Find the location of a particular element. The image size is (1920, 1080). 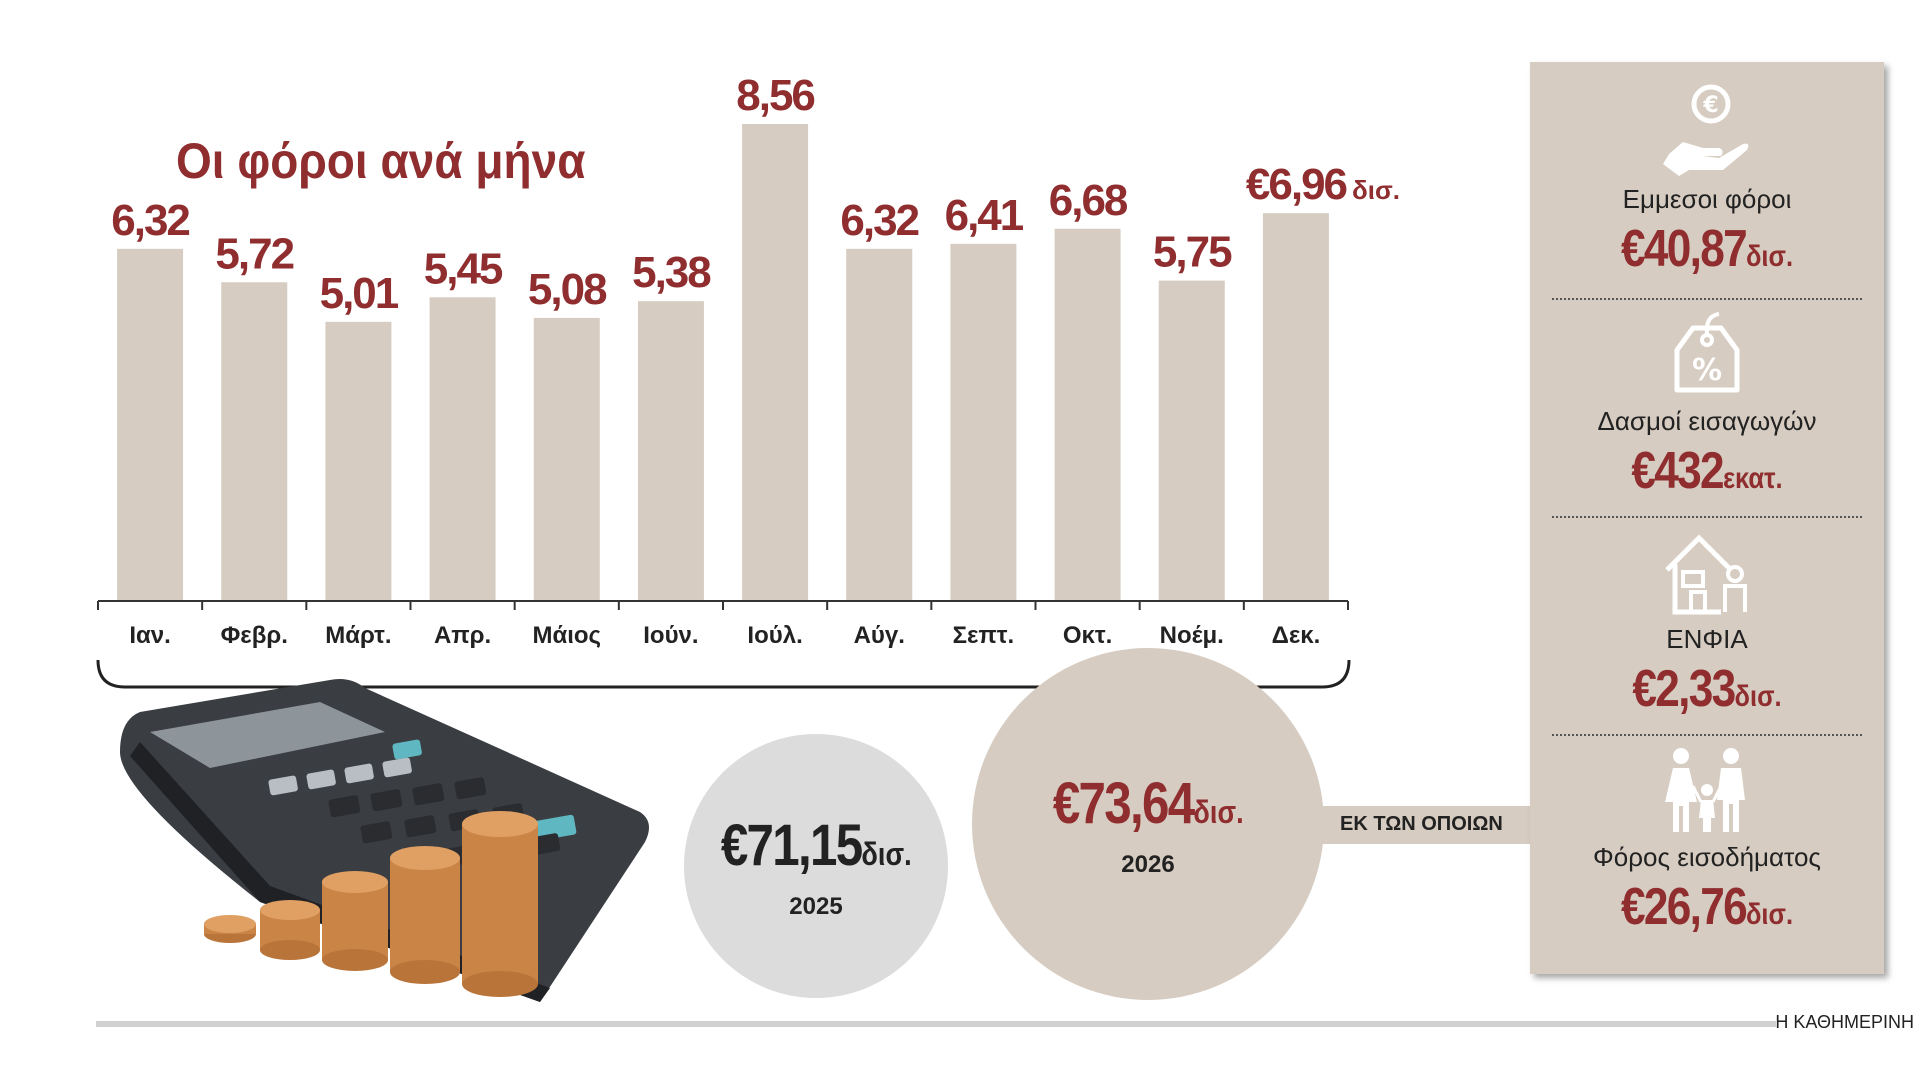

footer-brand: Η ΚΑΘΗΜΕΡΙΝΗ is located at coordinates (1844, 1022).